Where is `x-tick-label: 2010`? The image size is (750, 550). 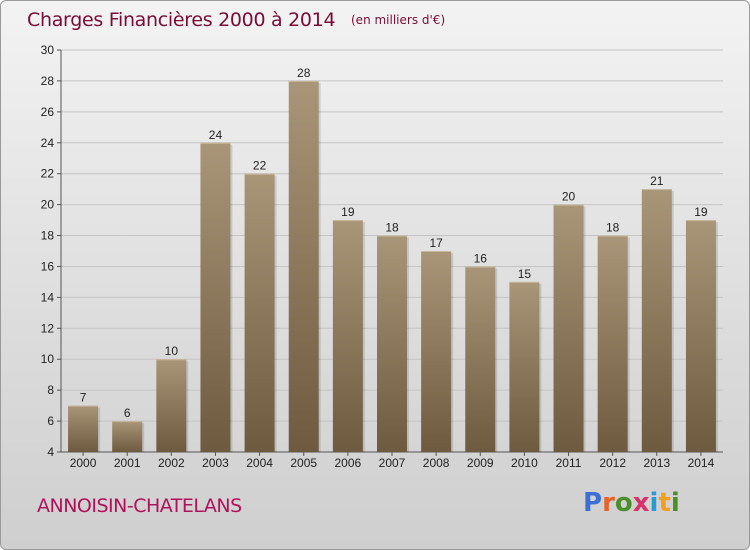
x-tick-label: 2010 is located at coordinates (524, 463).